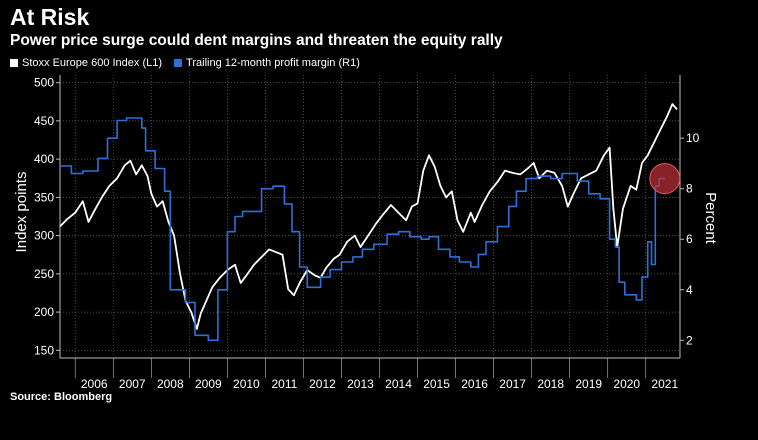 This screenshot has height=440, width=758. What do you see at coordinates (689, 290) in the screenshot?
I see `tick-label-right: 4` at bounding box center [689, 290].